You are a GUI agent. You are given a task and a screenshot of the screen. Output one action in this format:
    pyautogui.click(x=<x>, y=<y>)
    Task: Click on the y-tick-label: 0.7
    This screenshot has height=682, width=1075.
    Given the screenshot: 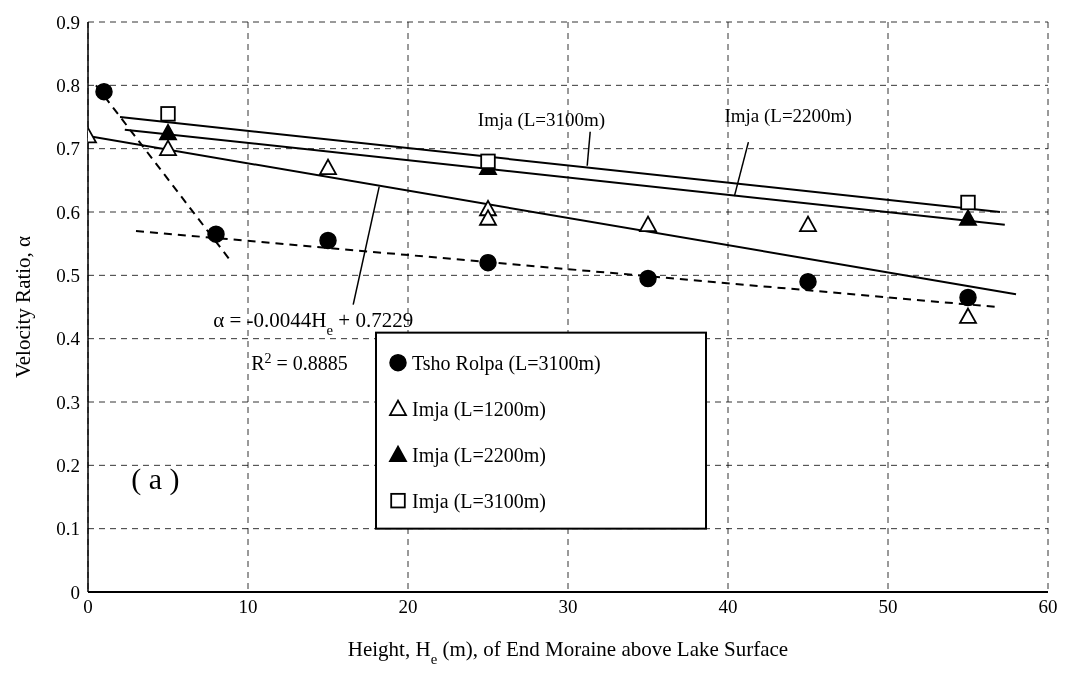 What is the action you would take?
    pyautogui.click(x=68, y=149)
    